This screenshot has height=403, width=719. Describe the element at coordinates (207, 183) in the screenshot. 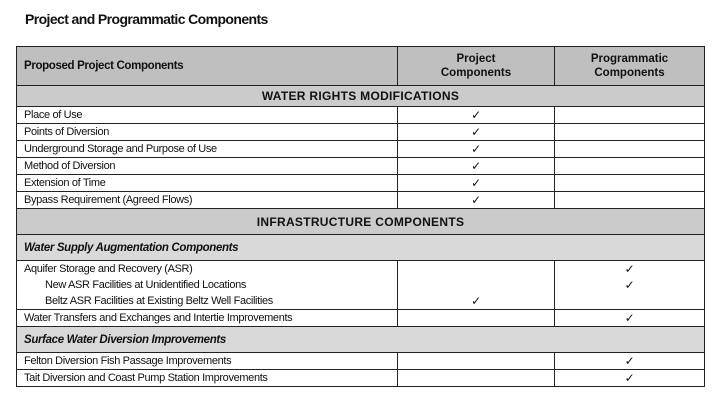

I see `row-label: Extension of Time` at that location.